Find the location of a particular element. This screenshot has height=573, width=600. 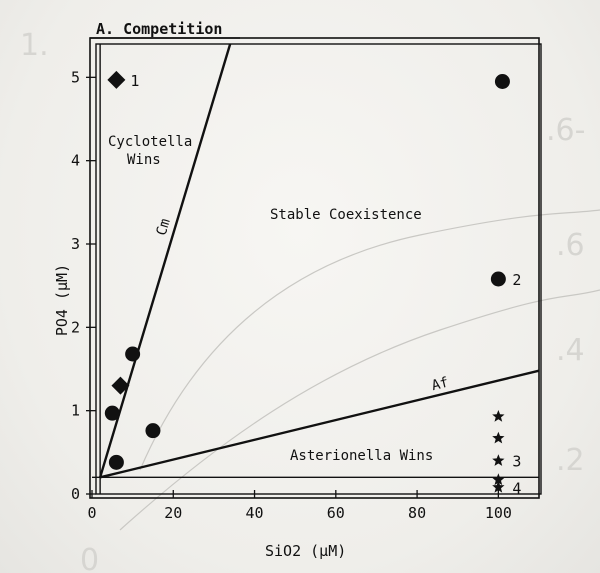

boundary-line-af is located at coordinates (319, 424).